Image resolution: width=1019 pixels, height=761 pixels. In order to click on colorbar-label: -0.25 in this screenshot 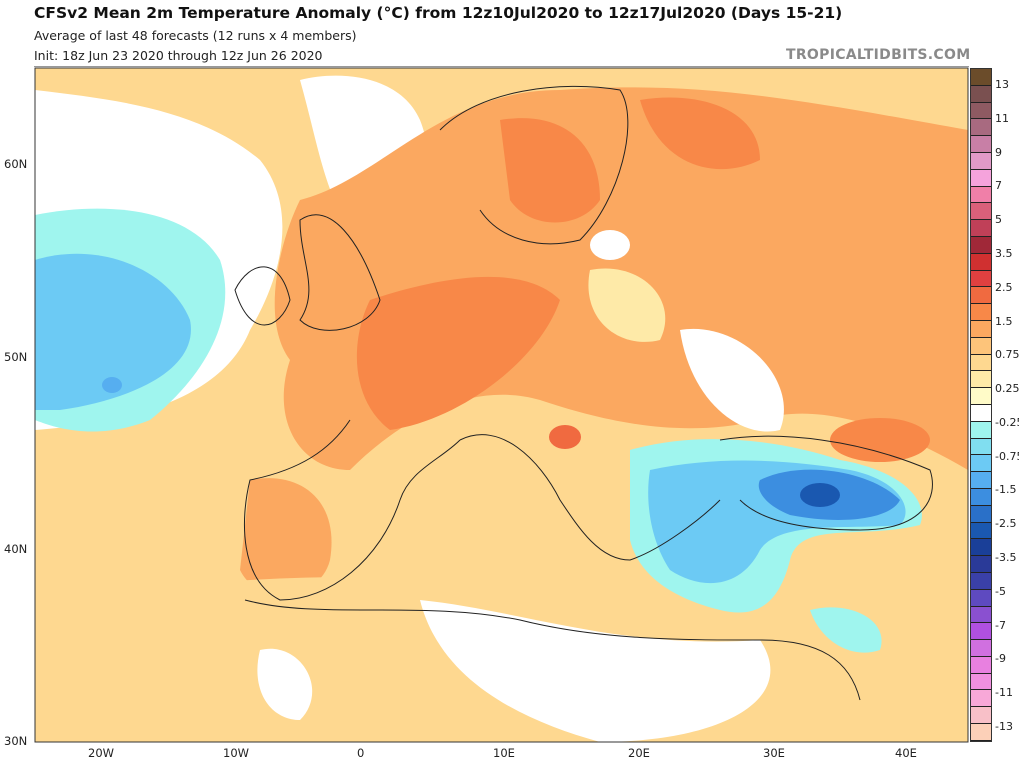, I will do `click(1007, 422)`.